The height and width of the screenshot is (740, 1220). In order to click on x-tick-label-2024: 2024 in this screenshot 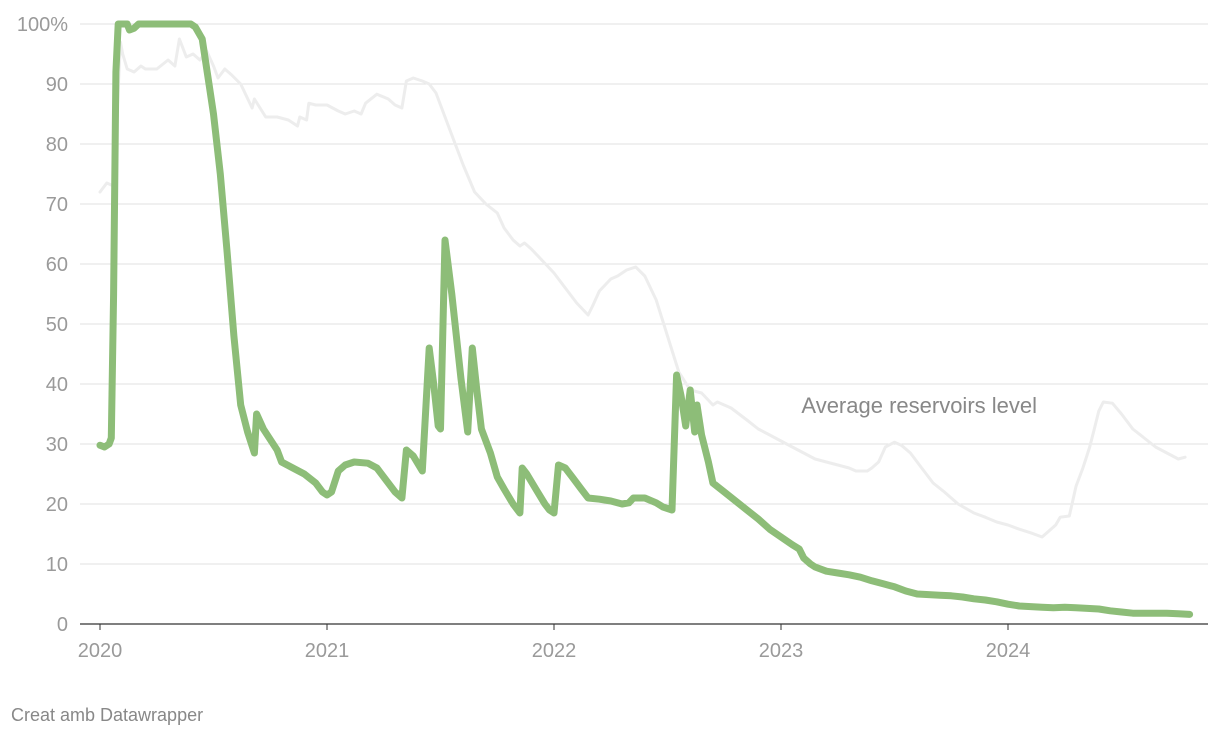, I will do `click(1008, 651)`.